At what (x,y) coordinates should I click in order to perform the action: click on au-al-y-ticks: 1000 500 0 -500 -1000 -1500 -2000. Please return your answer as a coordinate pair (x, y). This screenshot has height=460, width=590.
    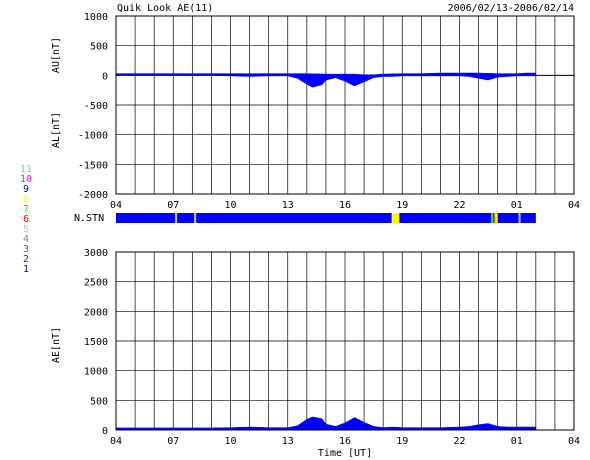
    Looking at the image, I should click on (93, 106).